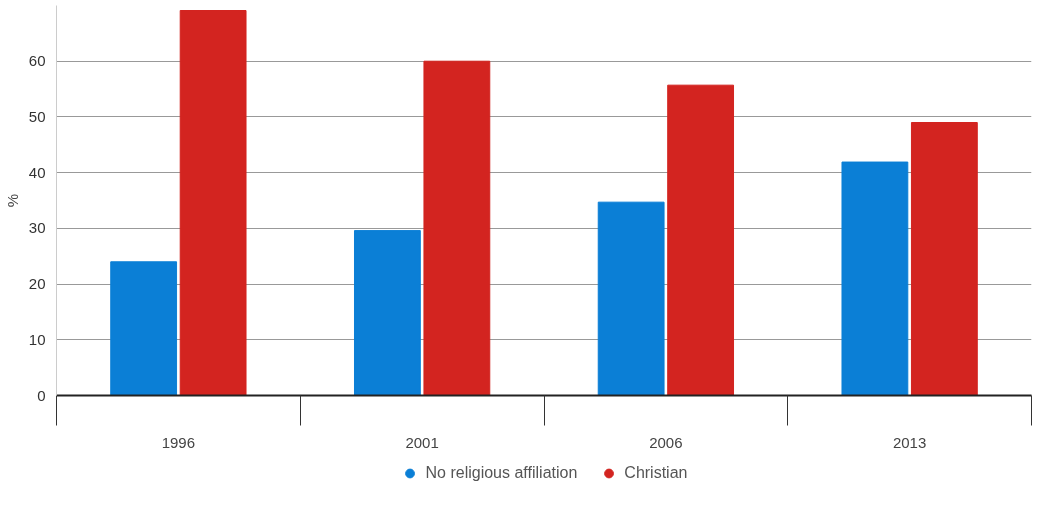  What do you see at coordinates (422, 442) in the screenshot?
I see `x-tick-label: 2001` at bounding box center [422, 442].